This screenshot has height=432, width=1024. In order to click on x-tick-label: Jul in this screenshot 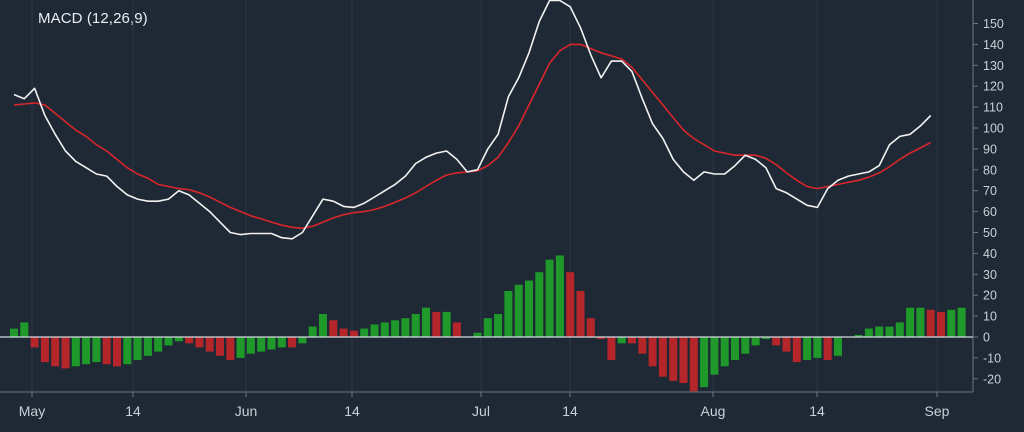, I will do `click(481, 411)`.